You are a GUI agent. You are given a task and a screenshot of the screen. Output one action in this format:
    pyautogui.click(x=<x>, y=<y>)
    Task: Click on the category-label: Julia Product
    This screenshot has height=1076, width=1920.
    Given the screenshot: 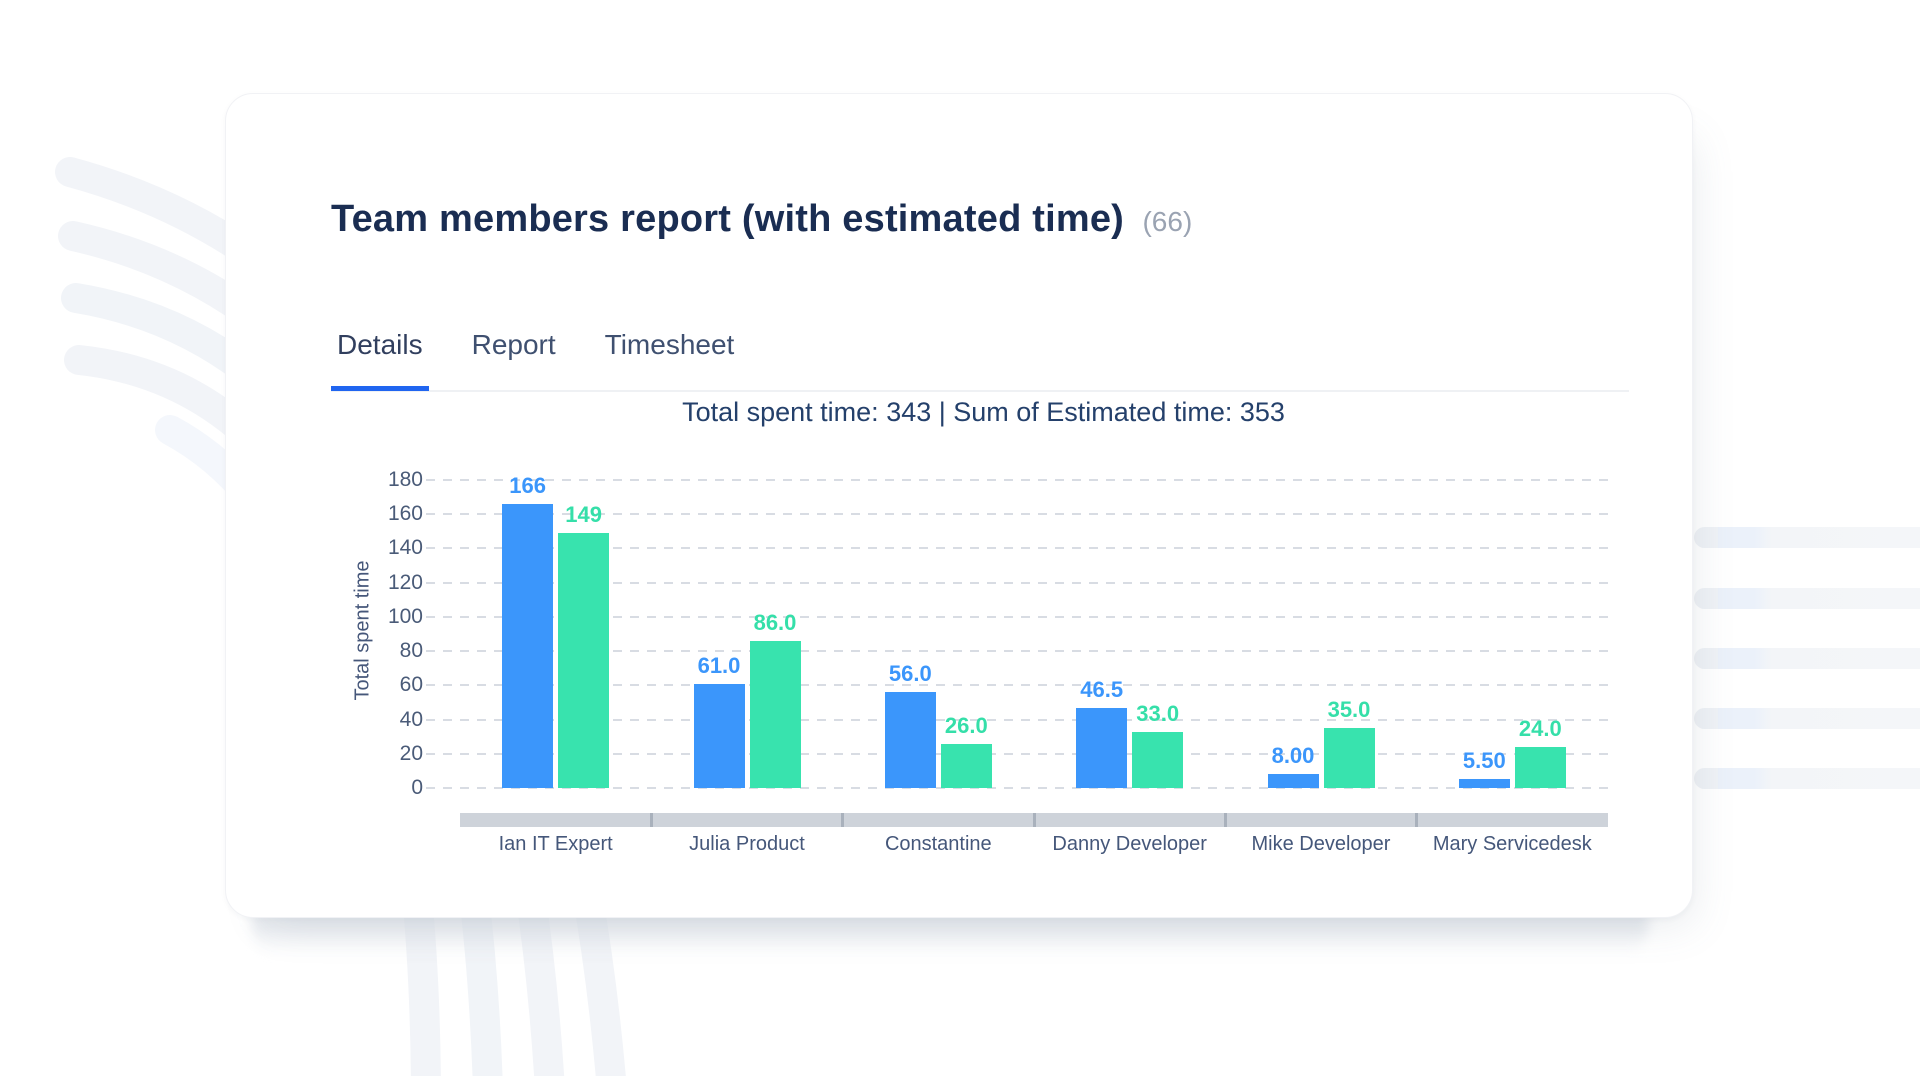 What is the action you would take?
    pyautogui.click(x=747, y=844)
    